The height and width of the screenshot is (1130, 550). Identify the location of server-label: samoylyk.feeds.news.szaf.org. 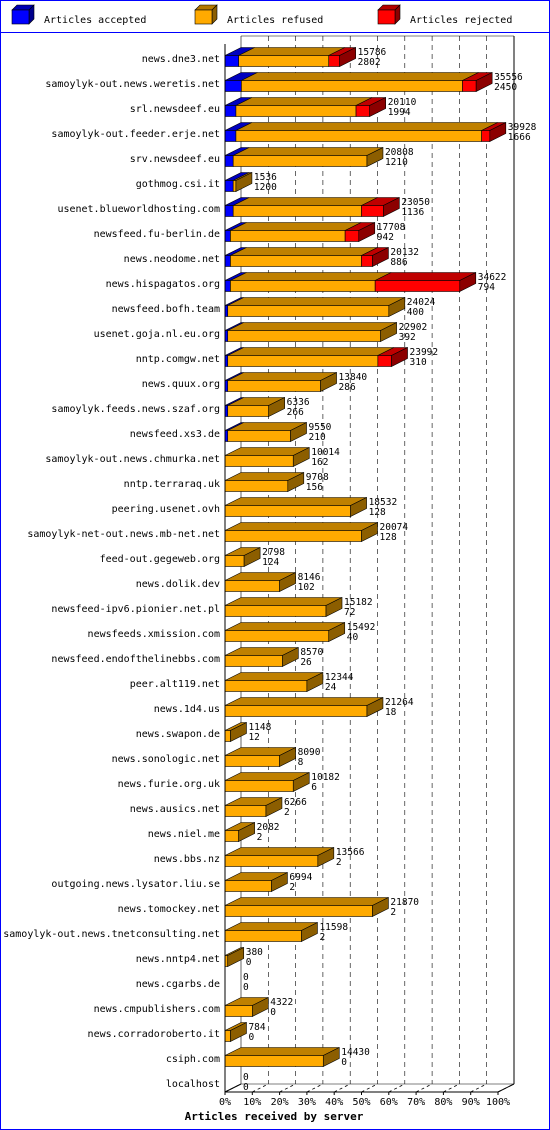
(135, 409).